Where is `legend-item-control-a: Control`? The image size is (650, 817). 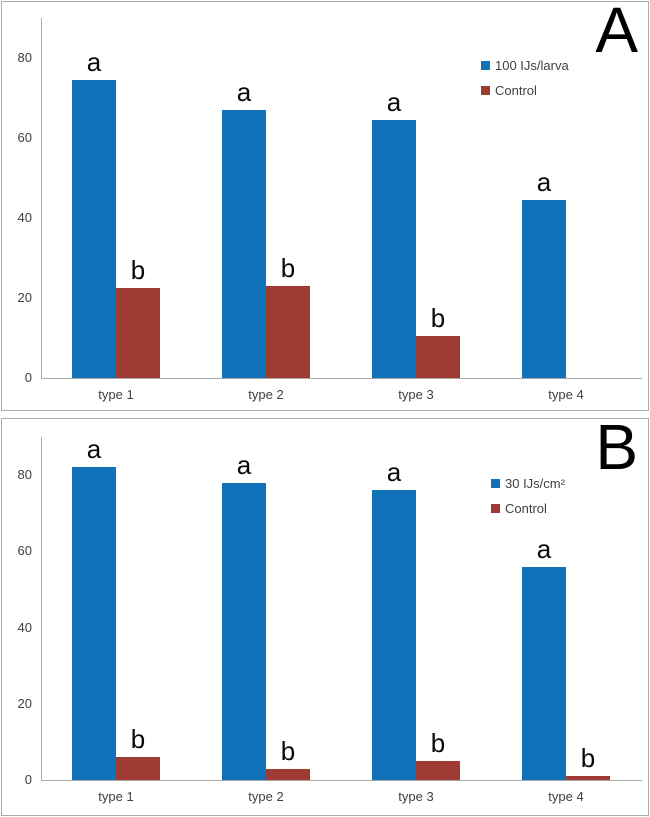 legend-item-control-a: Control is located at coordinates (525, 90).